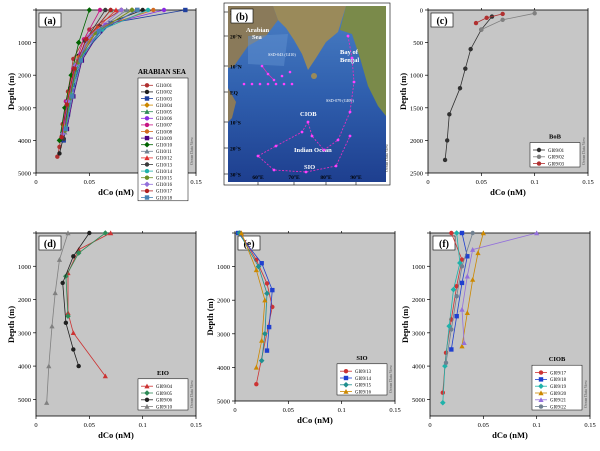  I want to click on legend-entry: GI10/06, so click(164, 119).